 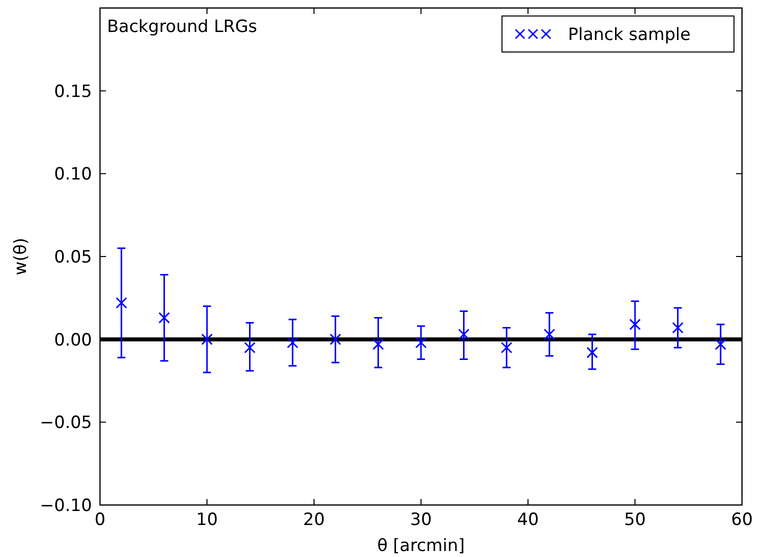 I want to click on x-tick-label: 60, so click(x=742, y=520).